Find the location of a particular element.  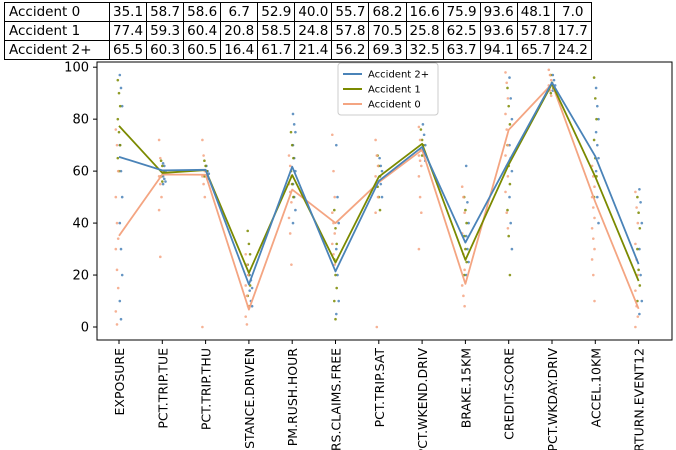

table-cell: 16.4 is located at coordinates (239, 50).